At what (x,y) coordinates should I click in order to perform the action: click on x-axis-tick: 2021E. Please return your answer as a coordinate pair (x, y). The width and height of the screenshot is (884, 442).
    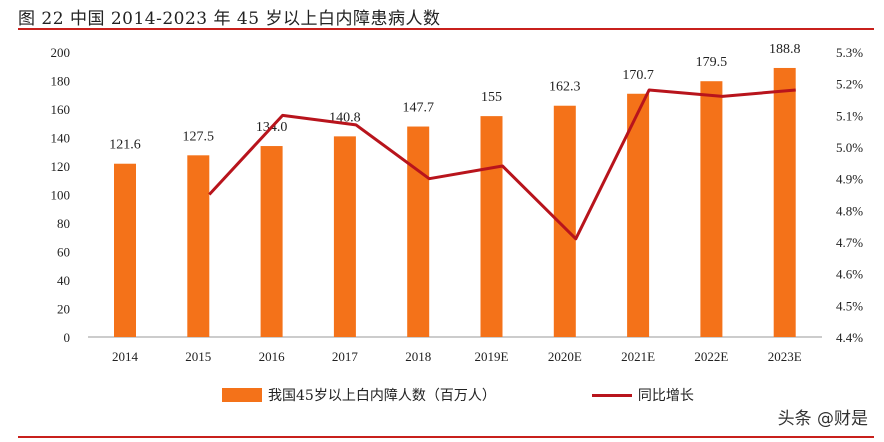
    Looking at the image, I should click on (638, 356).